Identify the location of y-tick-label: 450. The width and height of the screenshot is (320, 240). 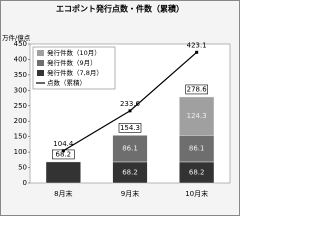
(20, 44).